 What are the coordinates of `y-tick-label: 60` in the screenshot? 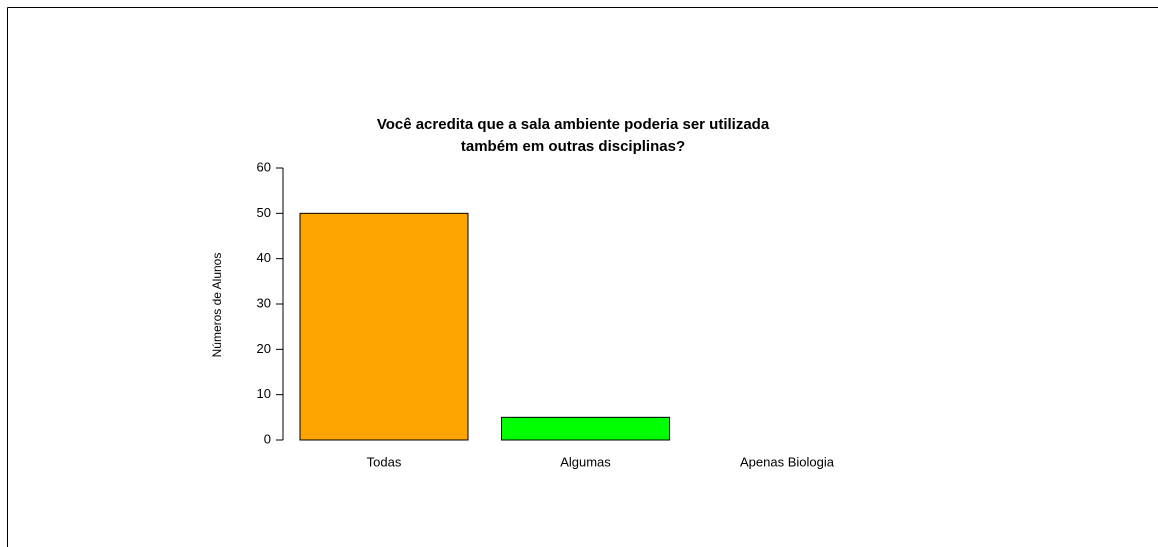 It's located at (264, 166).